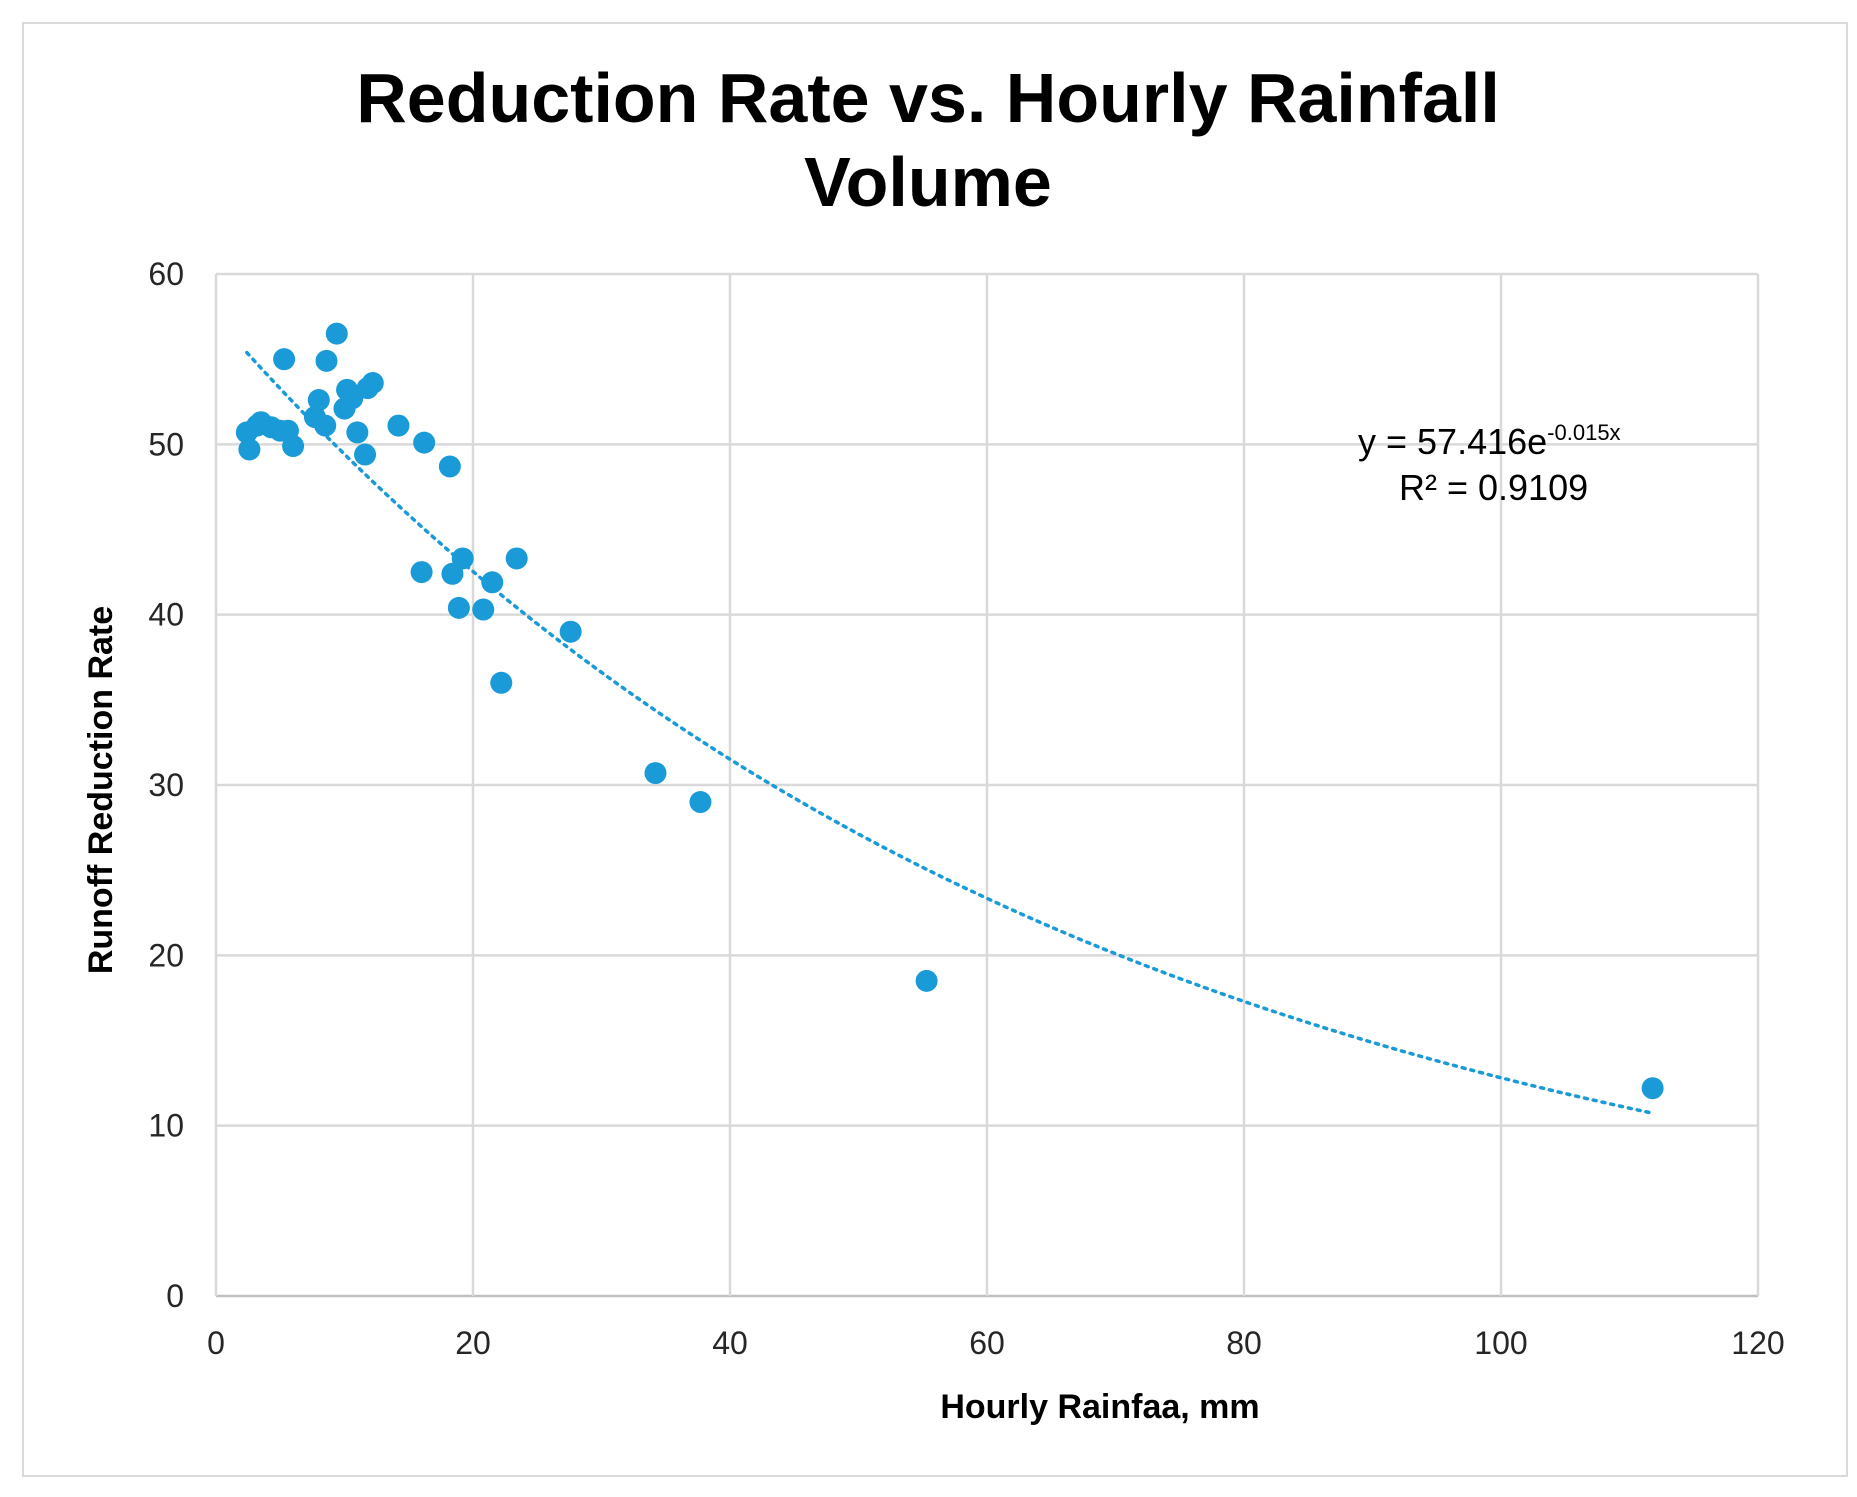 This screenshot has width=1857, height=1497. Describe the element at coordinates (166, 615) in the screenshot. I see `y-tick-label: 40` at that location.